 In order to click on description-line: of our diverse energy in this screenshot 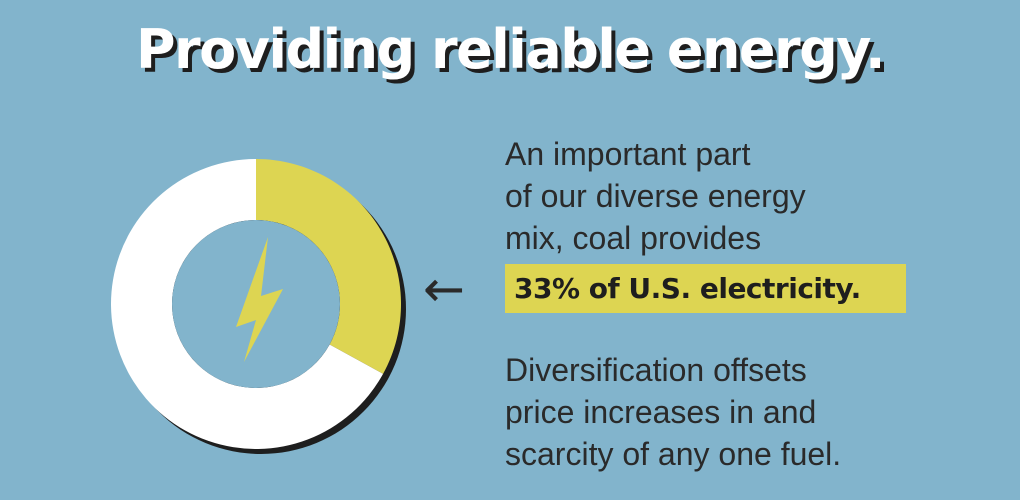, I will do `click(655, 196)`.